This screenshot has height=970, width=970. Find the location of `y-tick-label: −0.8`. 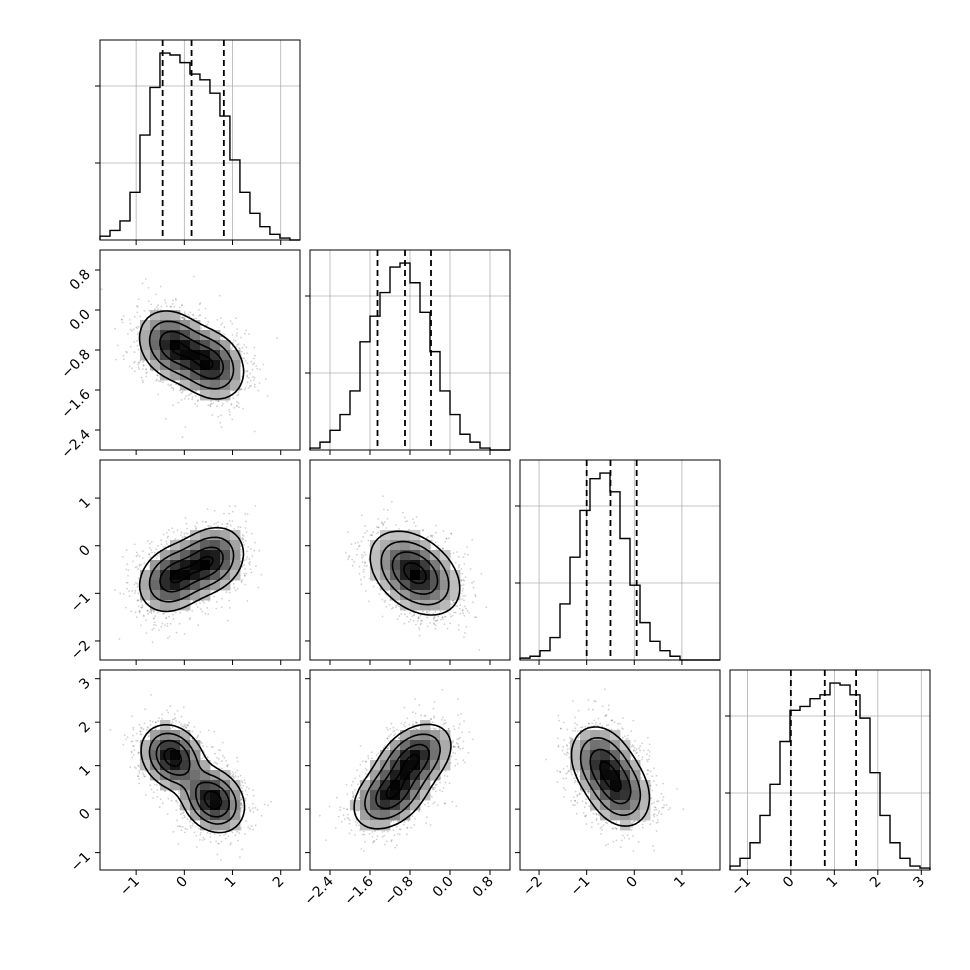

y-tick-label: −0.8 is located at coordinates (75, 364).